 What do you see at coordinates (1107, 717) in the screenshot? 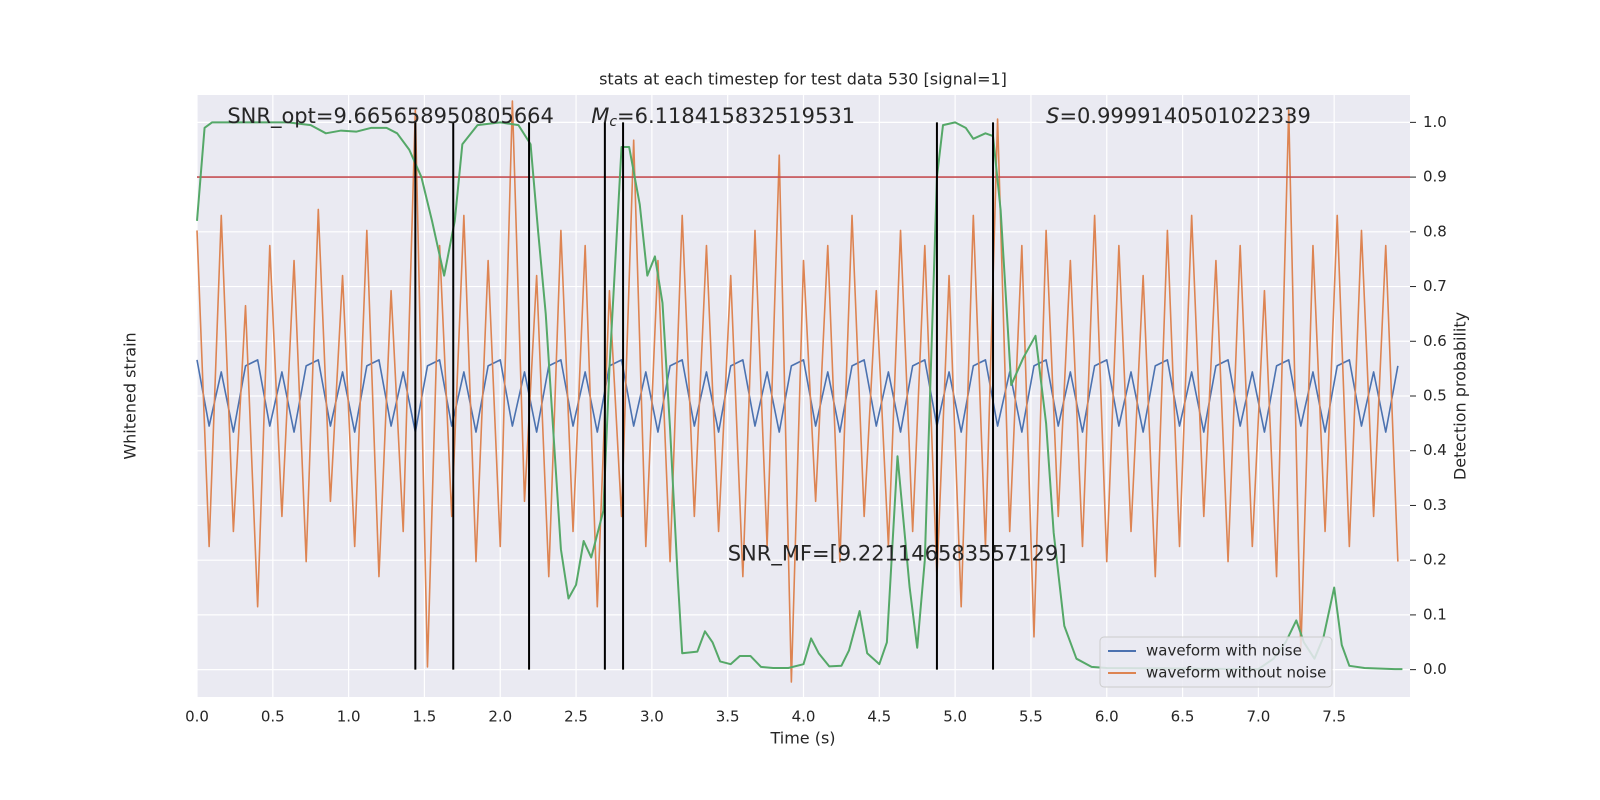
I see `x-tick-label: 6.0` at bounding box center [1107, 717].